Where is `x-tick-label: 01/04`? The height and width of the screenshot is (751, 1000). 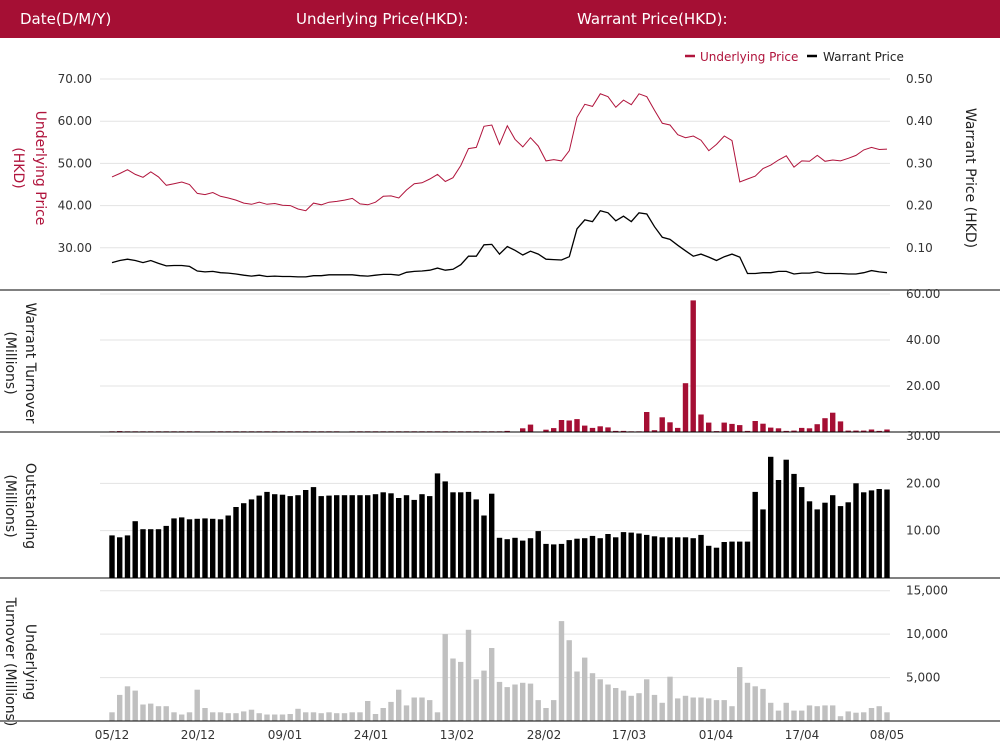
x-tick-label: 01/04 is located at coordinates (716, 735).